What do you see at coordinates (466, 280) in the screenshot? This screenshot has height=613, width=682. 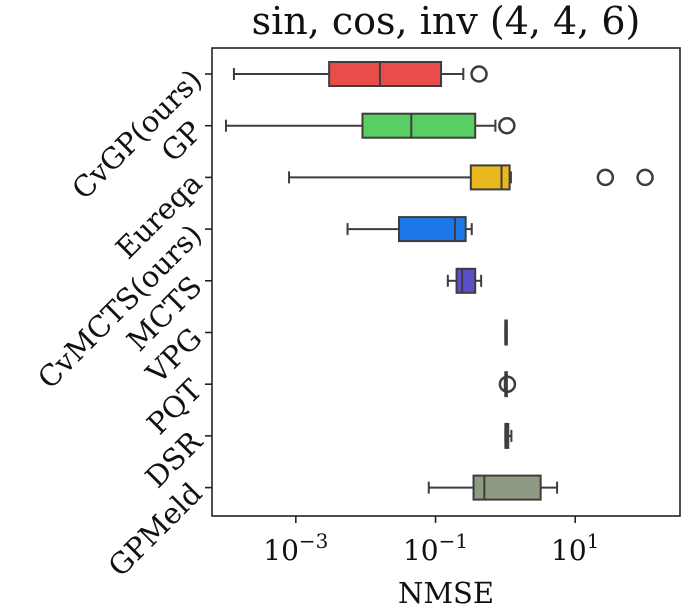 I see `box-mcts` at bounding box center [466, 280].